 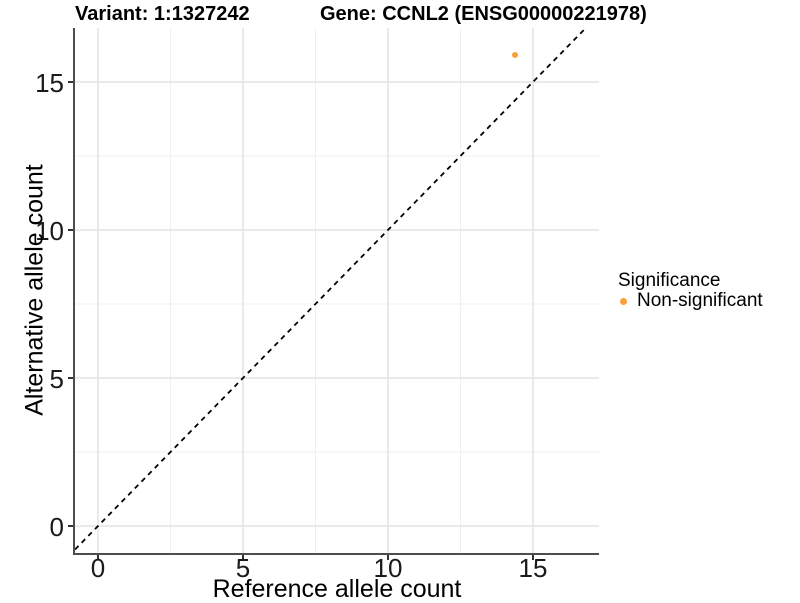 What do you see at coordinates (337, 589) in the screenshot?
I see `x-axis-title: Reference allele count` at bounding box center [337, 589].